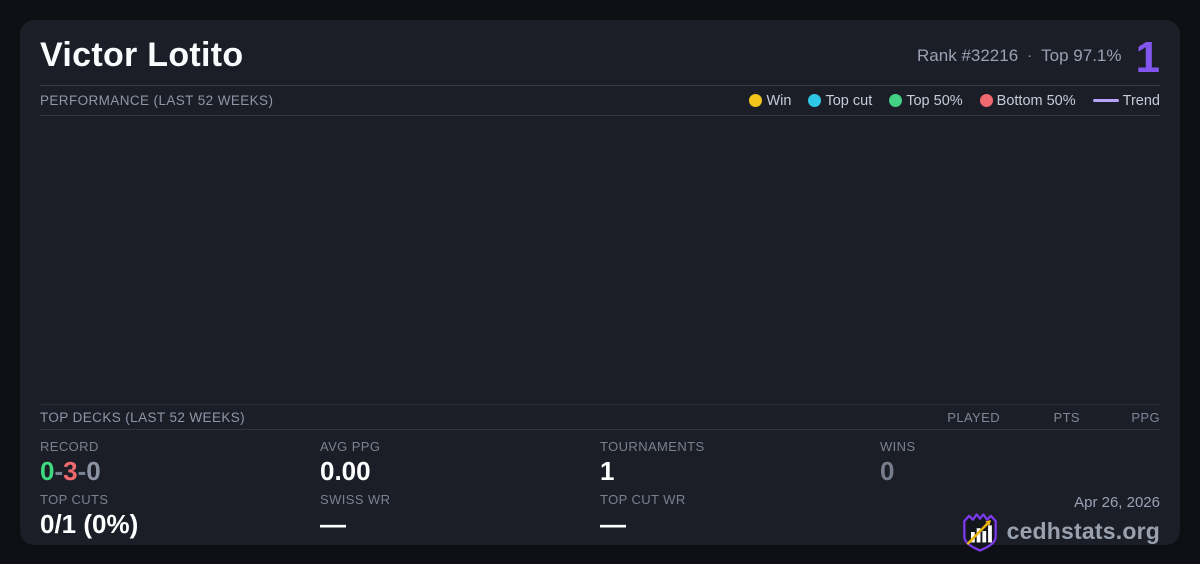  What do you see at coordinates (460, 463) in the screenshot?
I see `stat-avg-ppg: AVG PPG 0.00` at bounding box center [460, 463].